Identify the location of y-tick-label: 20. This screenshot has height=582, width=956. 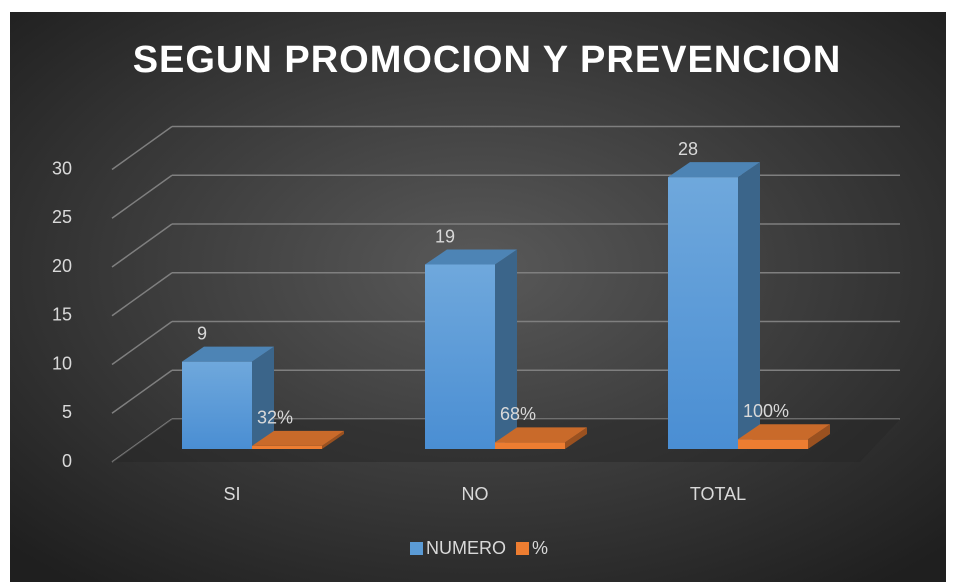
(62, 266).